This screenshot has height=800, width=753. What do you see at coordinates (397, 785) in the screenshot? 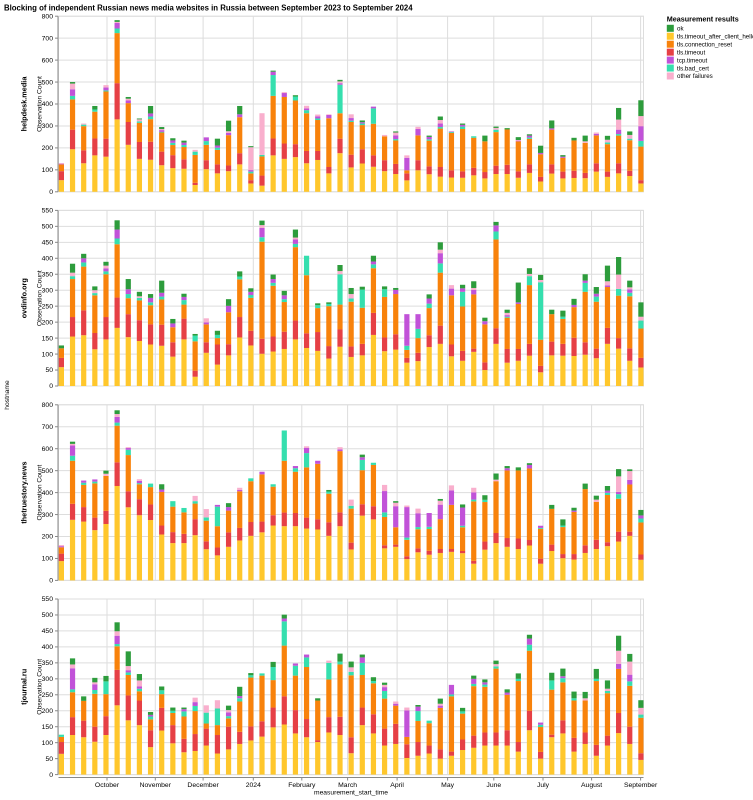
I see `svg-text: April` at bounding box center [397, 785].